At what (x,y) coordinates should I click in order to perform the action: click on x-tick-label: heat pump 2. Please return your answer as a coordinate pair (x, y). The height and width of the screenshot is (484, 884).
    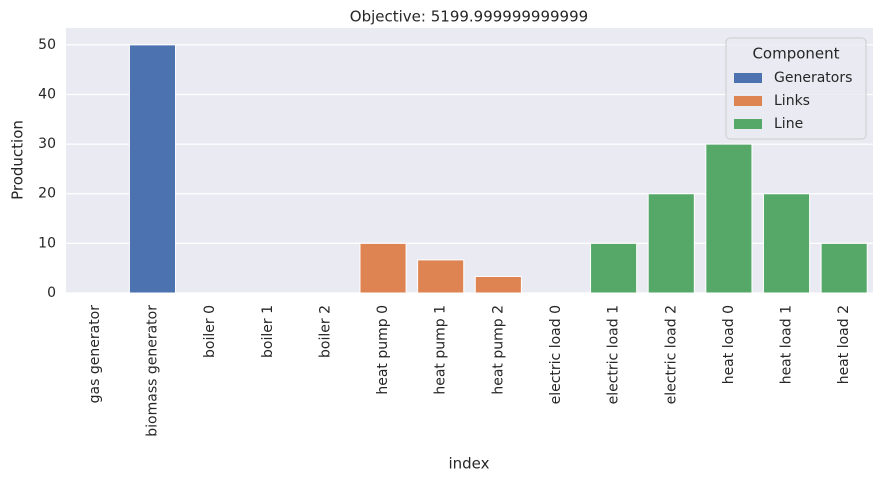
    Looking at the image, I should click on (498, 350).